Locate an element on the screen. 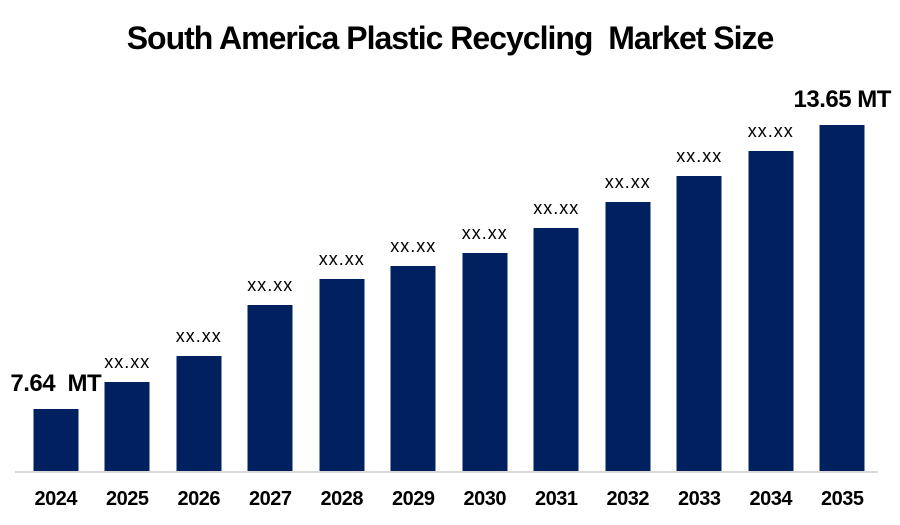 The height and width of the screenshot is (525, 900). bar-column-2028: xx.xx is located at coordinates (342, 261).